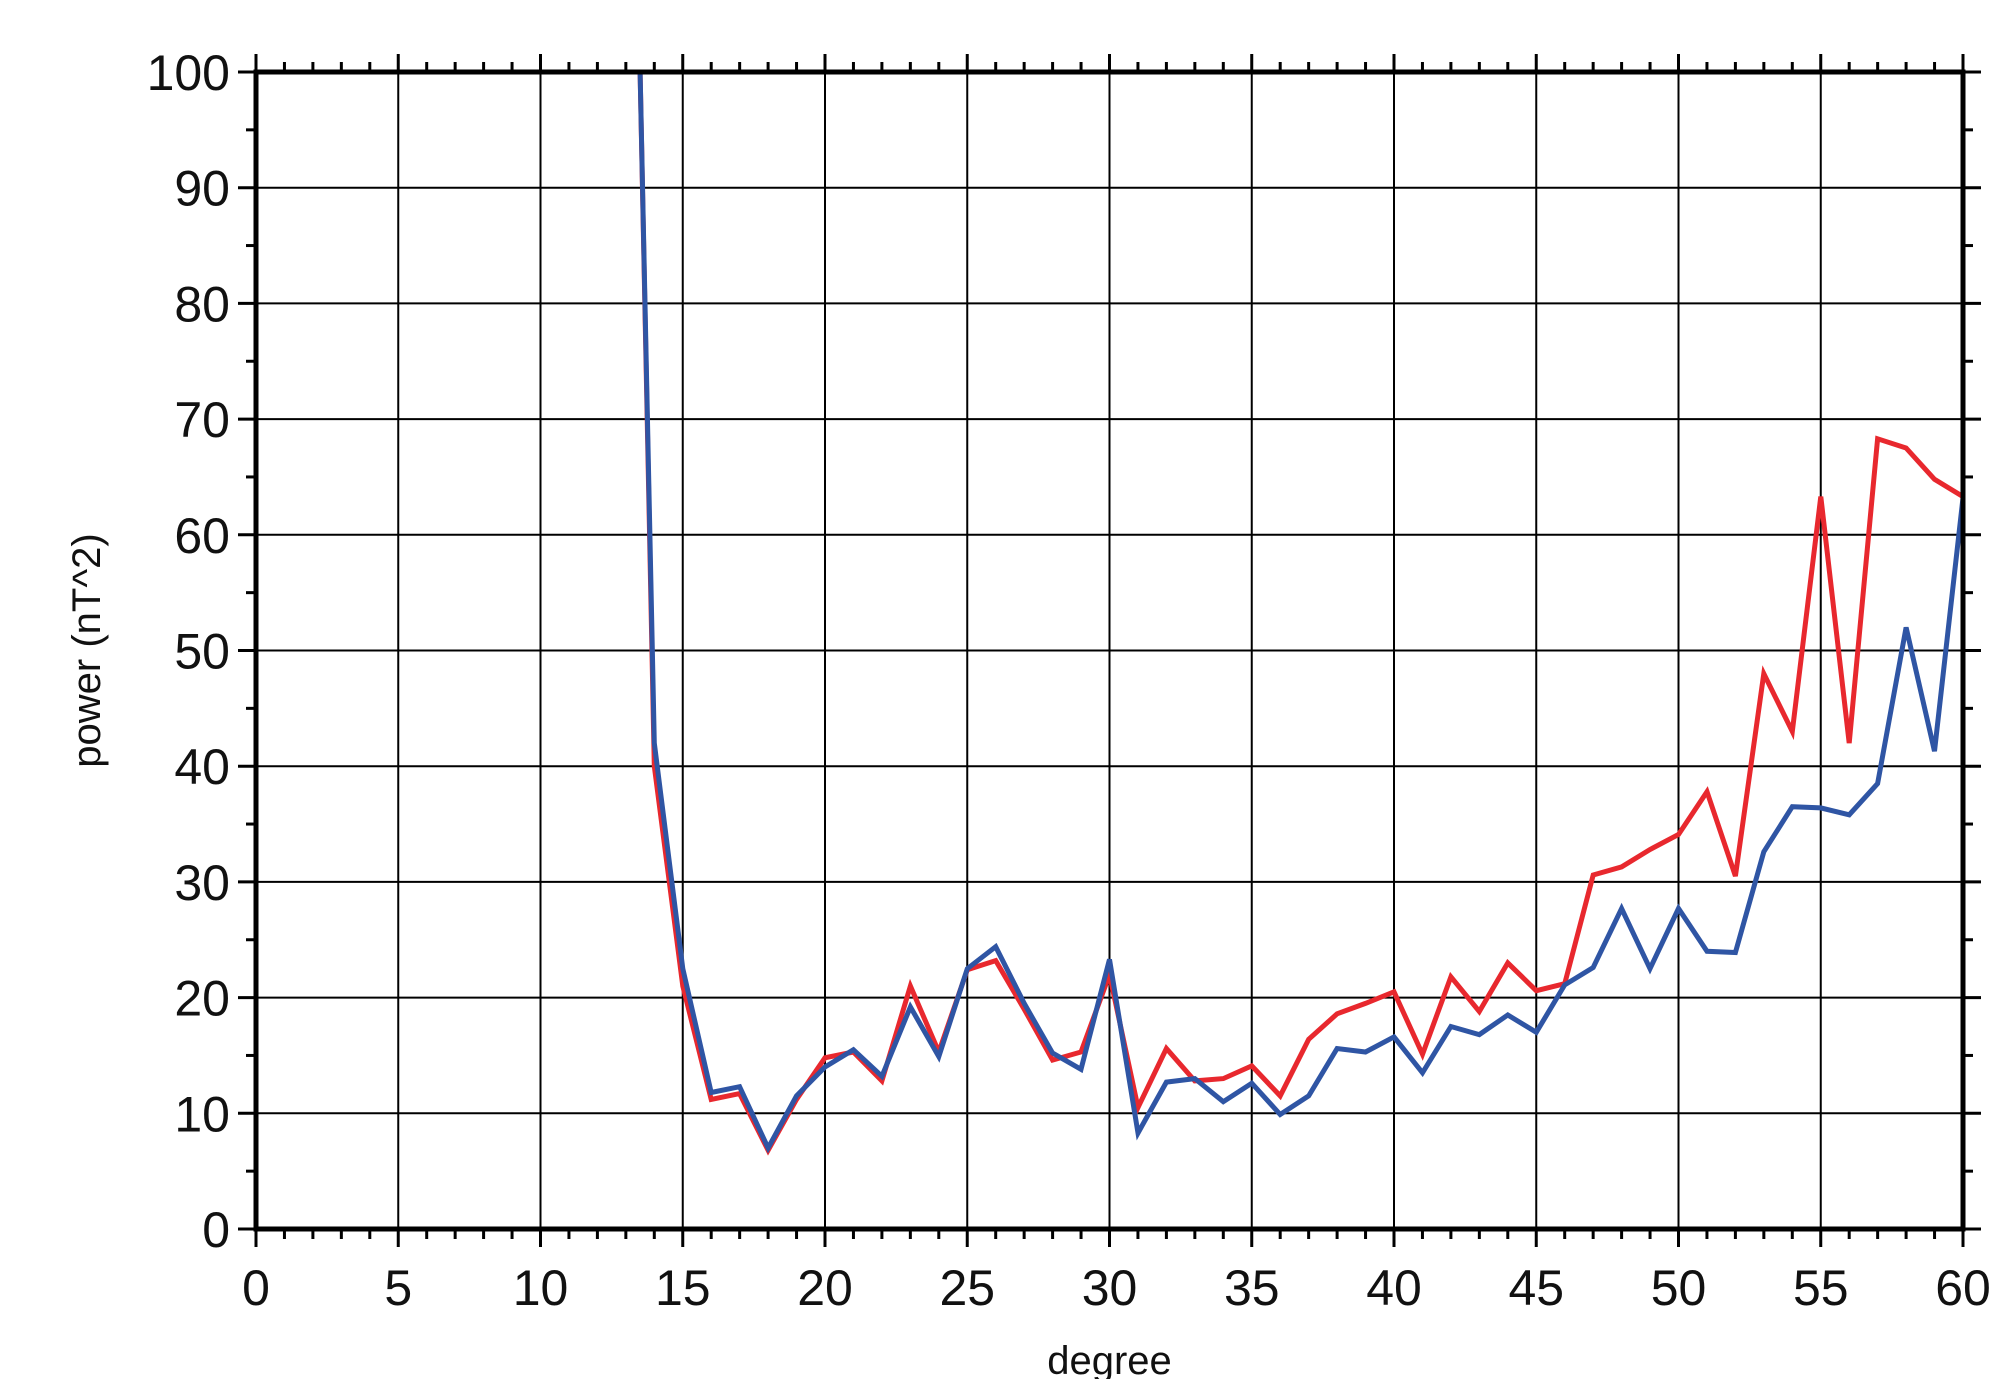 This screenshot has width=2005, height=1379. What do you see at coordinates (202, 304) in the screenshot?
I see `y-tick-label: 80` at bounding box center [202, 304].